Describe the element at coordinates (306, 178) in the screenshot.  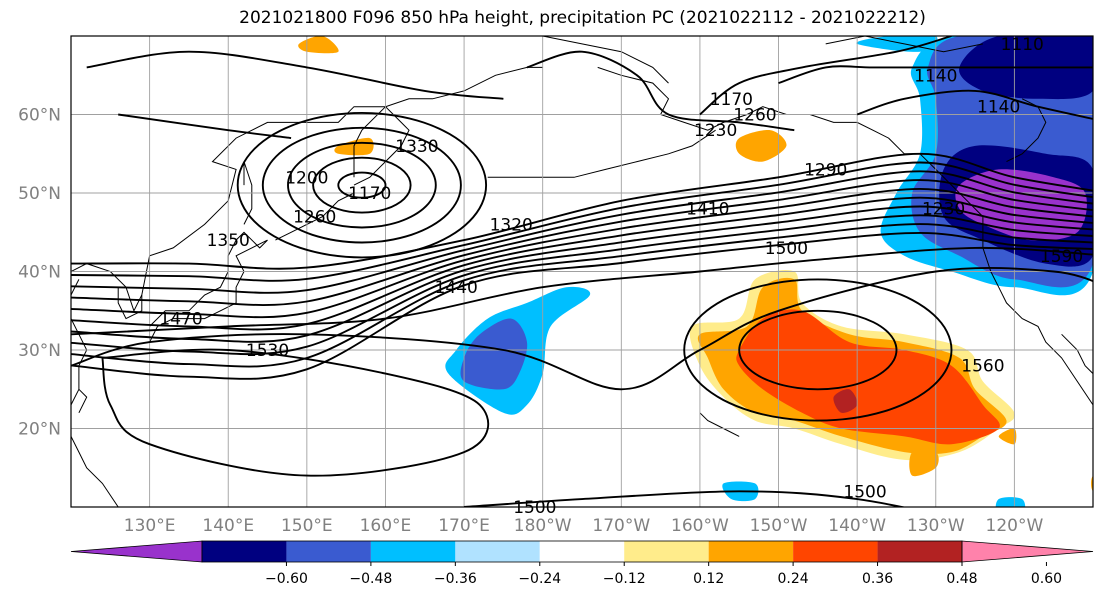
I see `contour-label: 1200` at that location.